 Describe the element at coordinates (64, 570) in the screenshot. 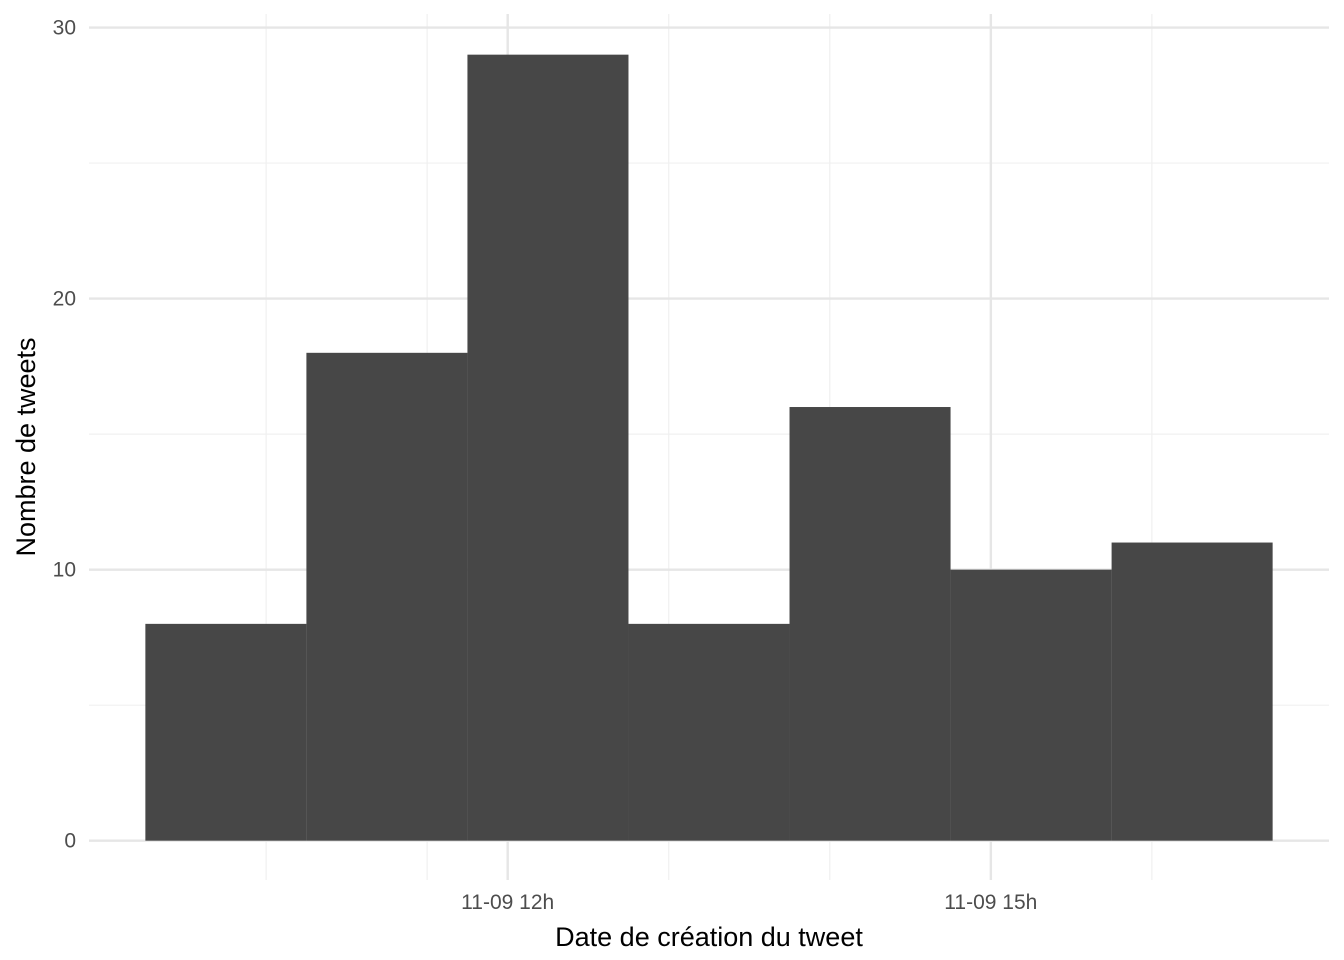

I see `y-tick-label: 10` at that location.